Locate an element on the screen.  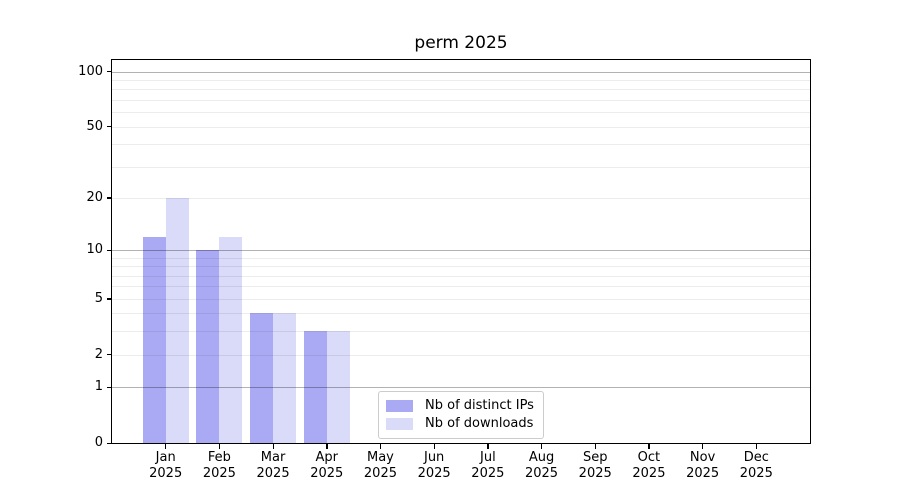
bar-distinct-ips-apr is located at coordinates (315, 387).